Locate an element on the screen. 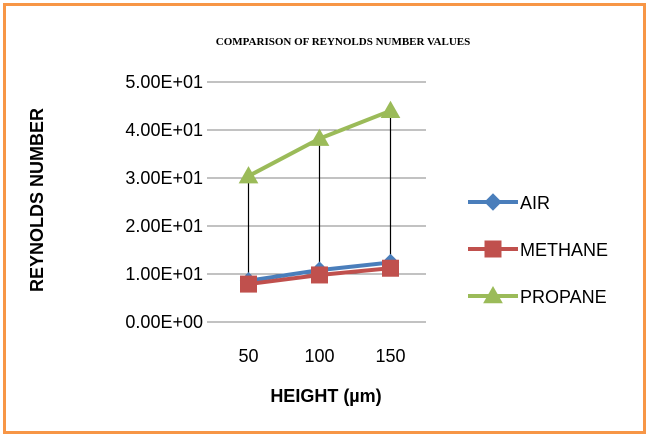  series-group is located at coordinates (319, 196).